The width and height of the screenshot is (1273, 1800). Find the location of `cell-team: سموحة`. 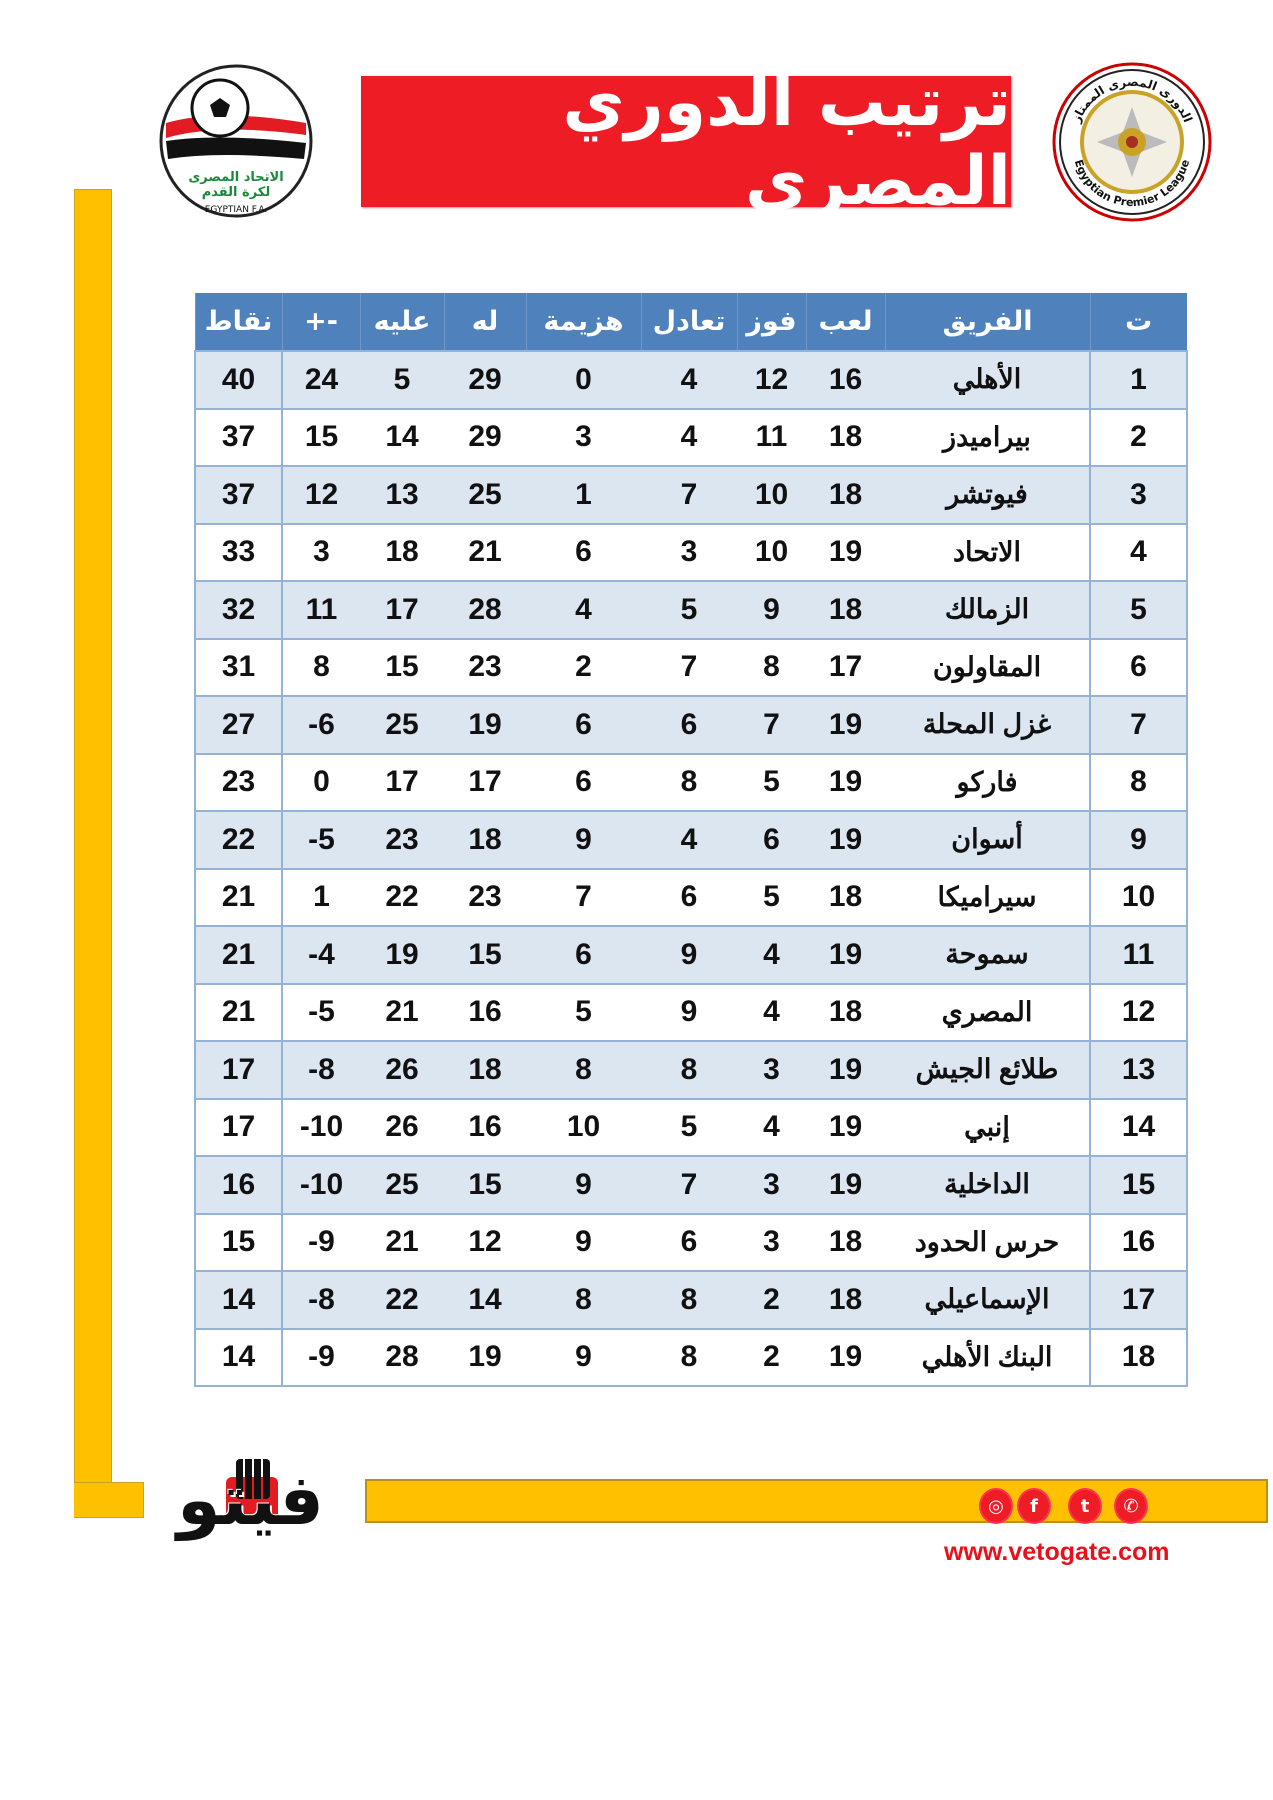

cell-team: سموحة is located at coordinates (987, 954).